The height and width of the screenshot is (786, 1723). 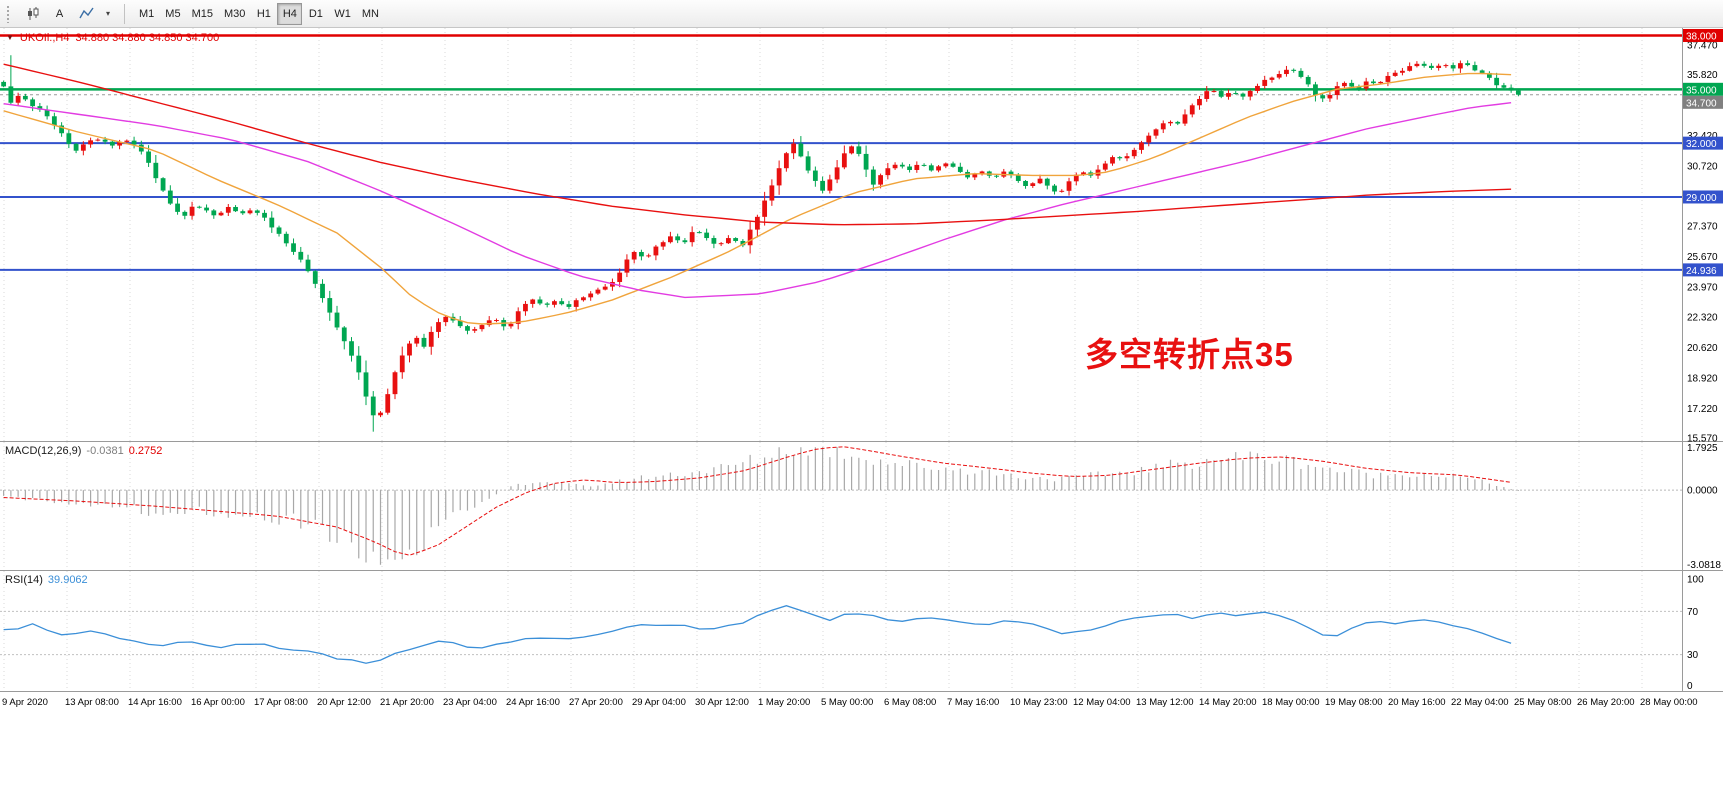 What do you see at coordinates (344, 702) in the screenshot?
I see `svg-text: 20 Apr 12:00` at bounding box center [344, 702].